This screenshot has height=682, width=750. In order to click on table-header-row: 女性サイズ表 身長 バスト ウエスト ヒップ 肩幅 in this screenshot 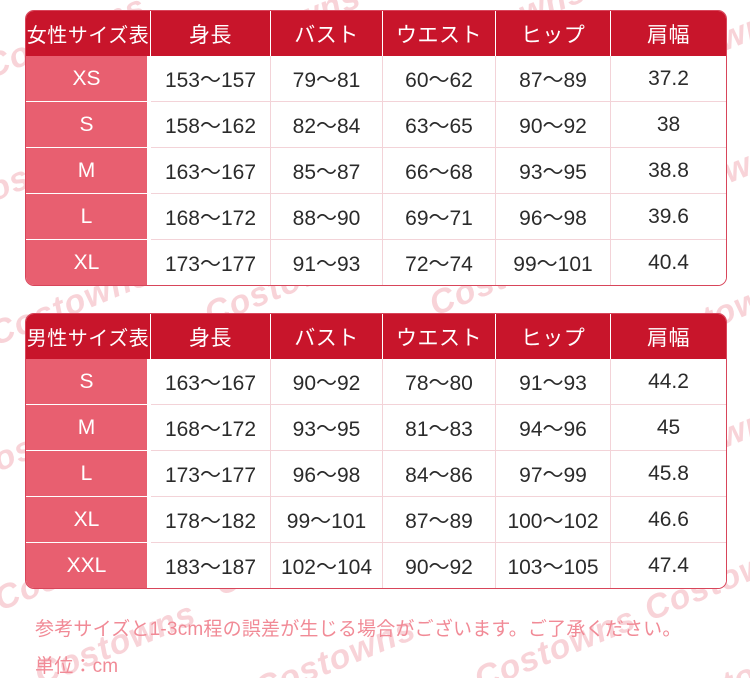, I will do `click(376, 33)`.